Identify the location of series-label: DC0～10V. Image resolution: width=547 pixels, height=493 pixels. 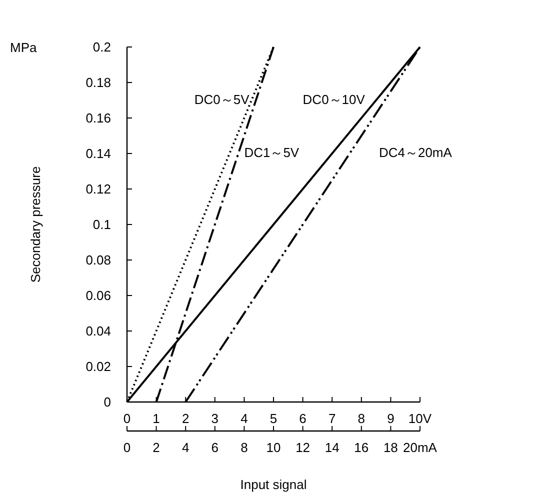
(334, 99).